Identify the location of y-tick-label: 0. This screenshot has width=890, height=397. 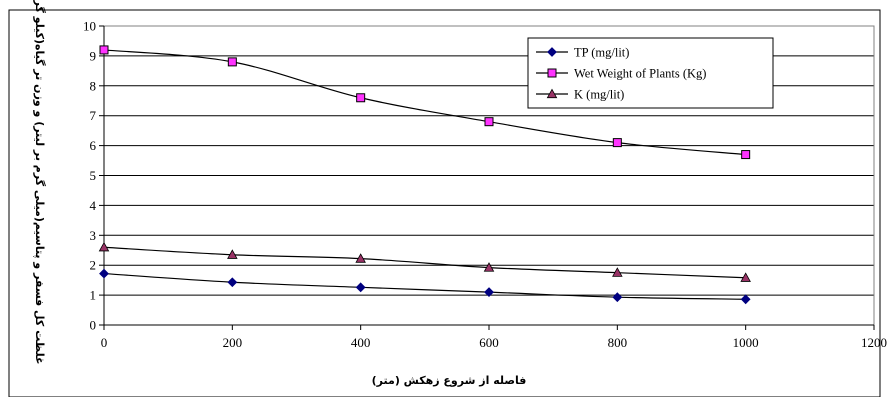
(93, 325).